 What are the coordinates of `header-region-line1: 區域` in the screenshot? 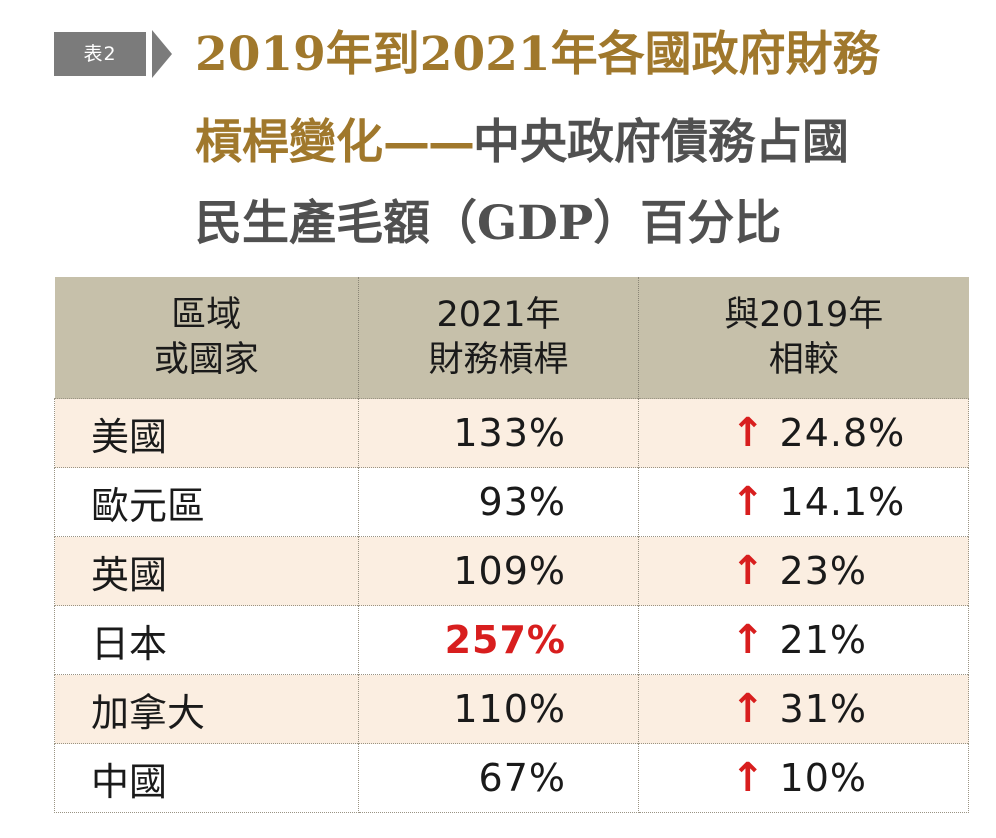 It's located at (206, 314).